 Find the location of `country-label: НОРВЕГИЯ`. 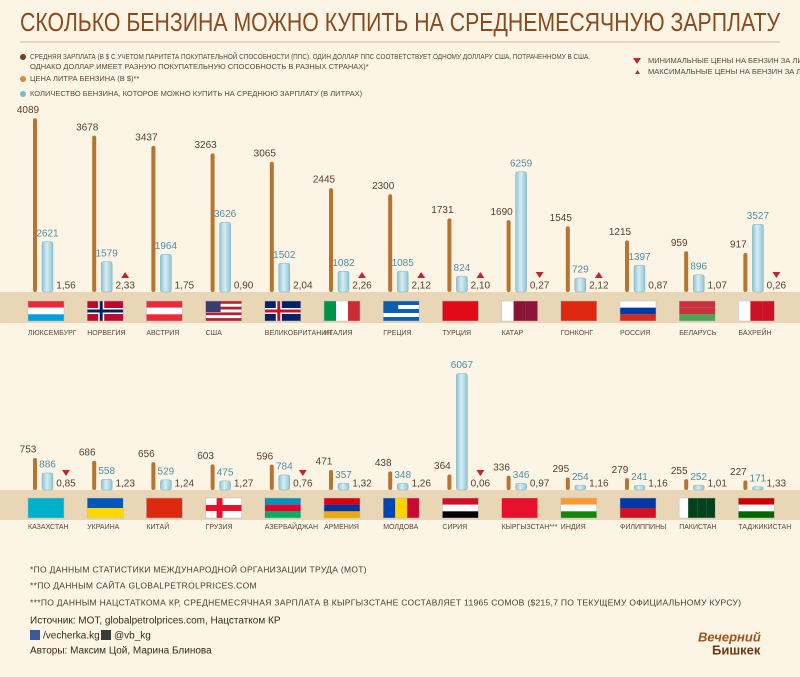

country-label: НОРВЕГИЯ is located at coordinates (106, 333).